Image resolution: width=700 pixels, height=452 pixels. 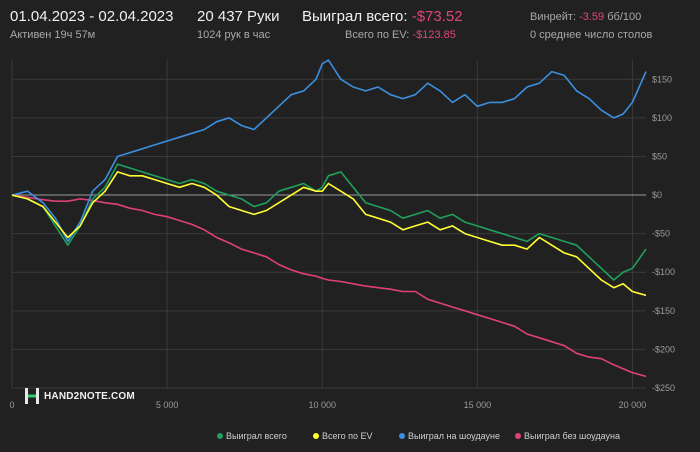 I want to click on winrate-value: -3.59, so click(x=592, y=17).